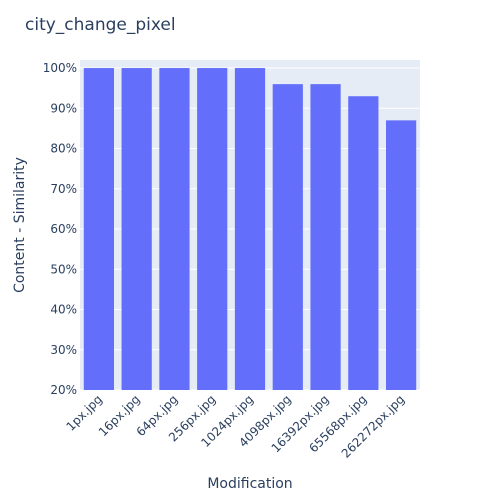 Image resolution: width=500 pixels, height=500 pixels. I want to click on y-axis-ticks: 20% 30% 40% 50% 60% 70% 80% 90% 100%, so click(60, 229).